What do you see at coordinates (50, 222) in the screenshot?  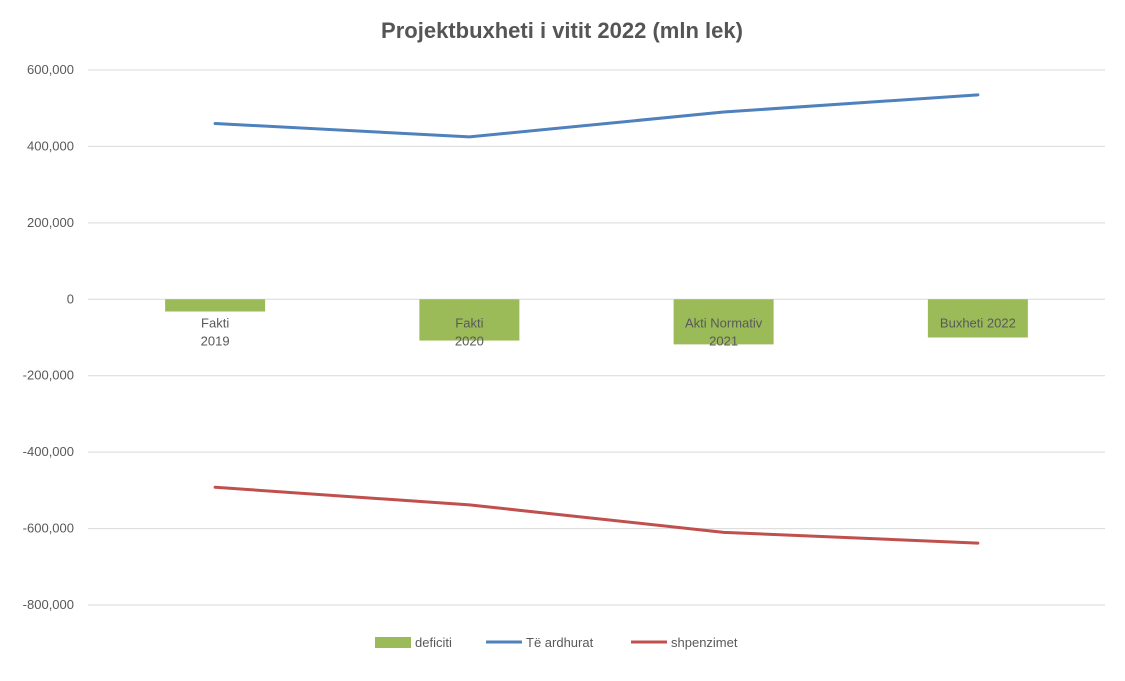 I see `y-tick-label: 200,000` at bounding box center [50, 222].